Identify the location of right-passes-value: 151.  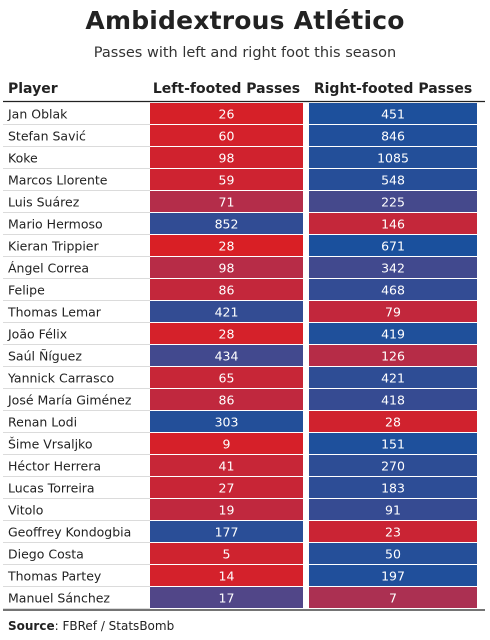
(393, 444).